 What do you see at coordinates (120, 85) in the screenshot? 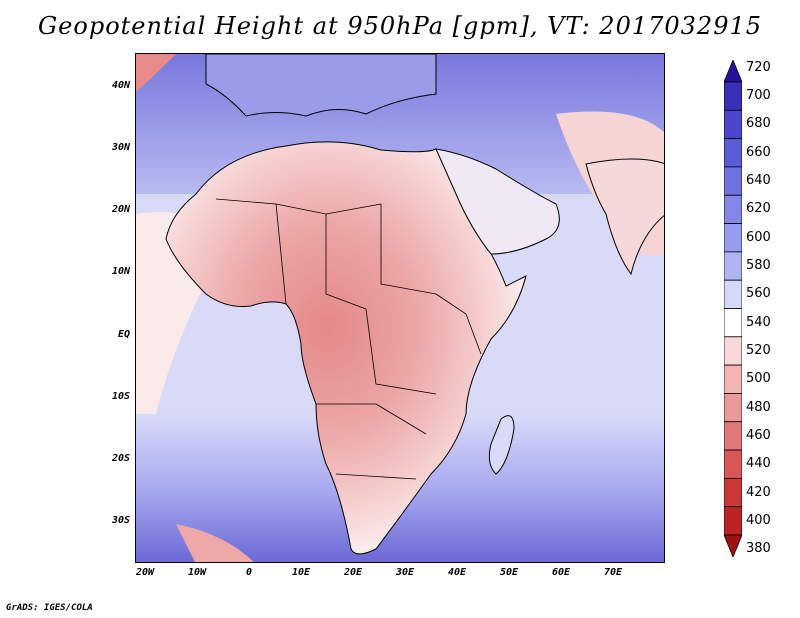
I see `lat-label-40n: 40N` at bounding box center [120, 85].